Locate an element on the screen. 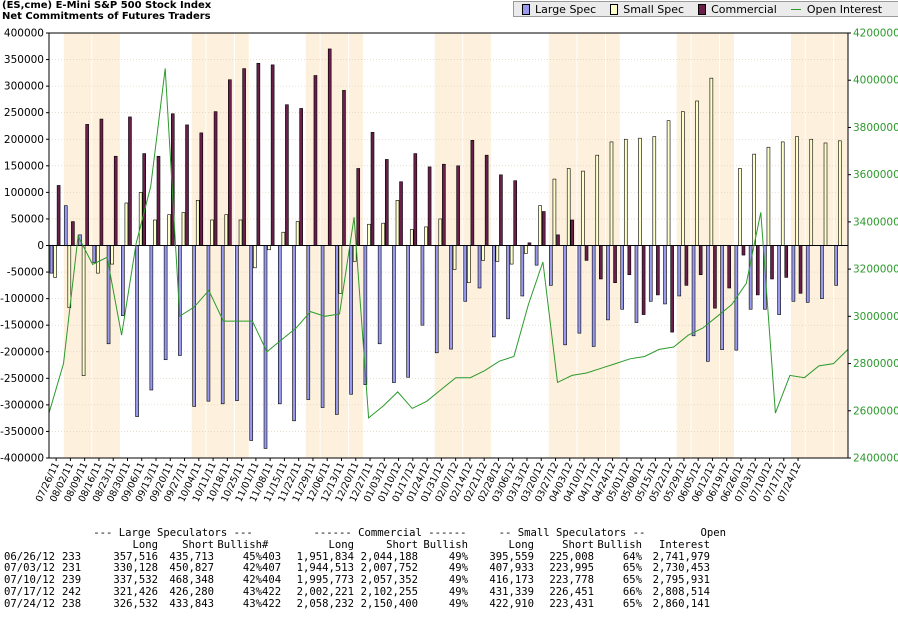 The height and width of the screenshot is (617, 898). table-cell: 422,910 is located at coordinates (511, 603).